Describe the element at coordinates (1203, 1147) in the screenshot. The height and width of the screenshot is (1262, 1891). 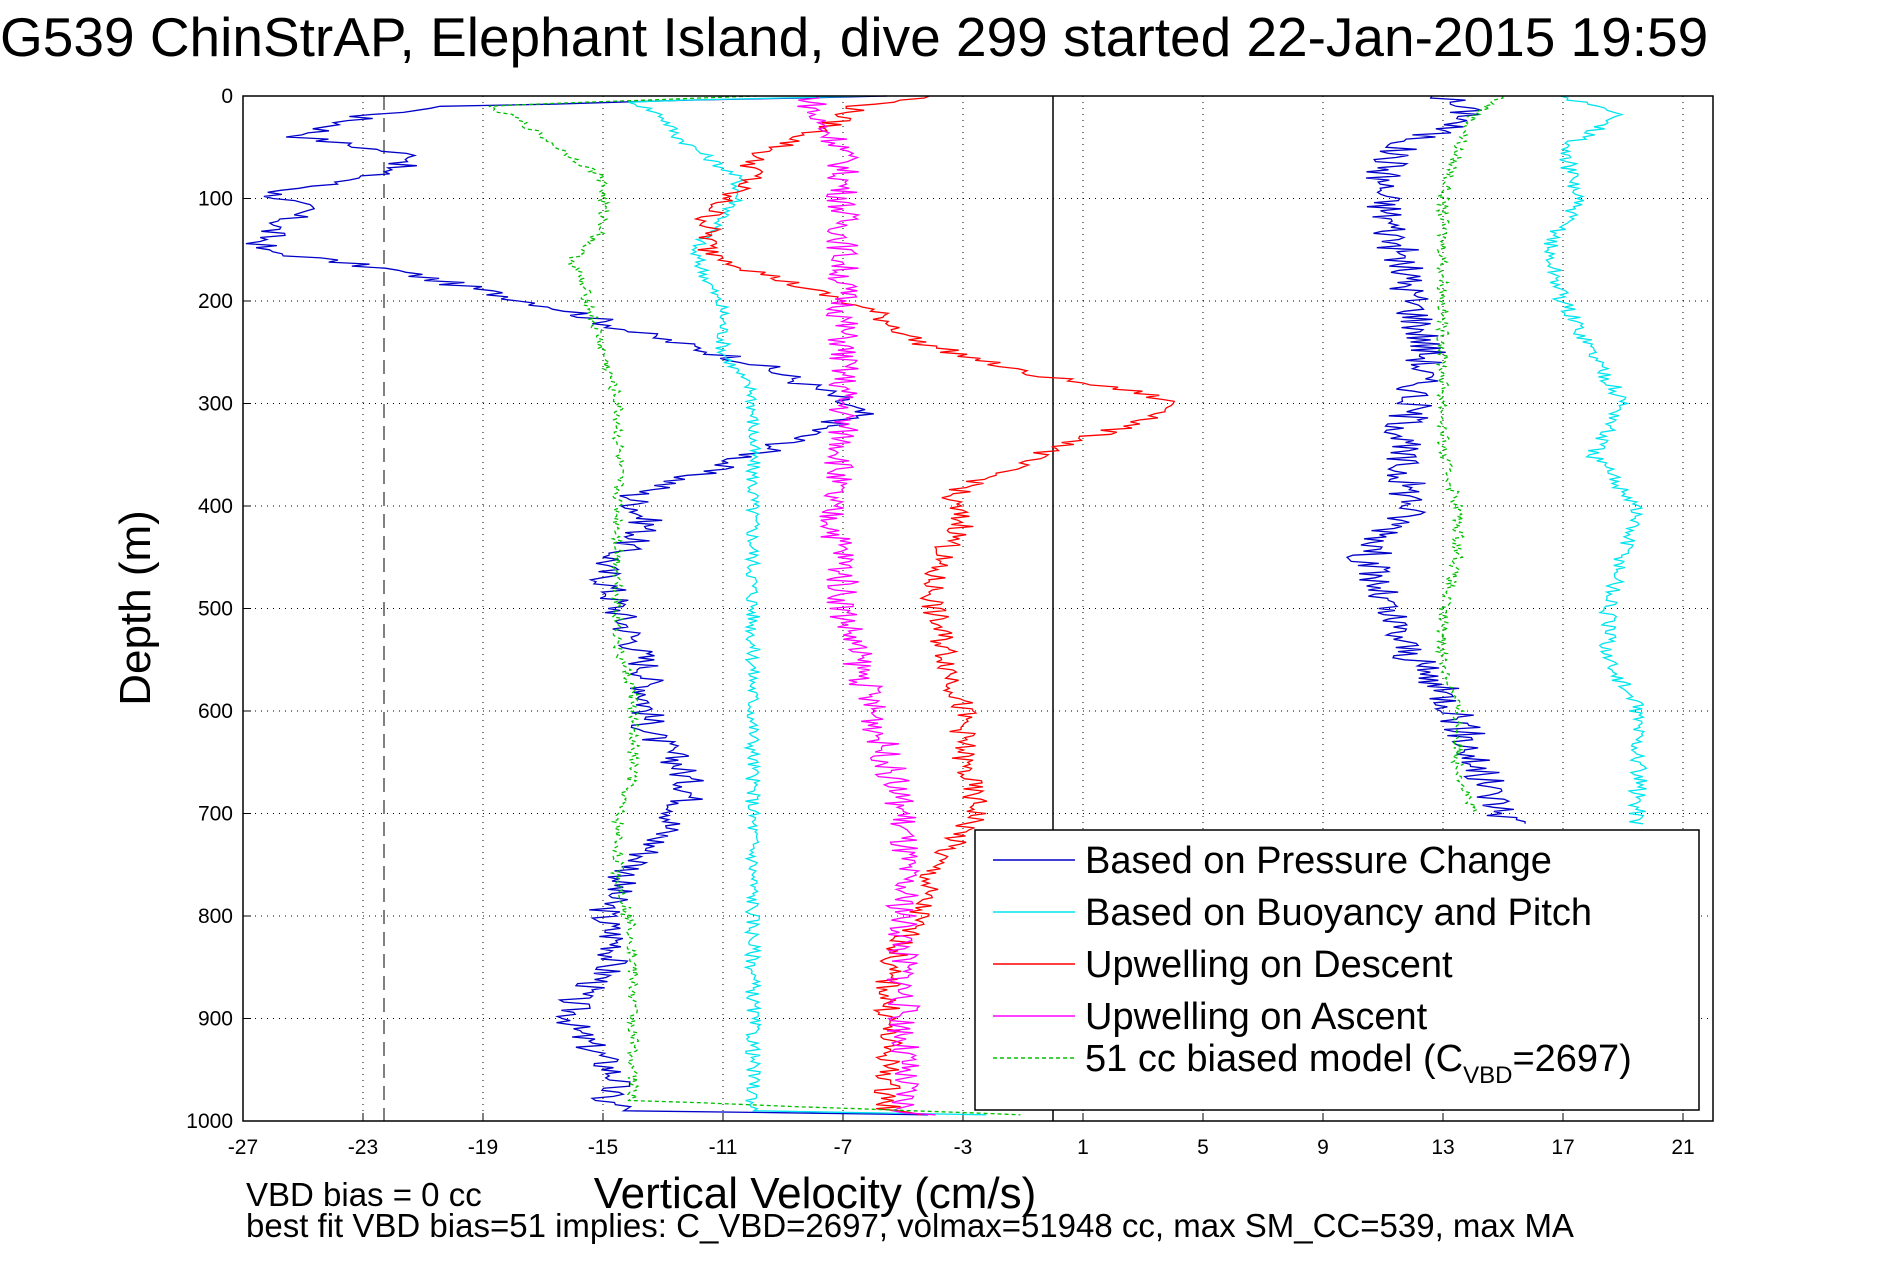
I see `x-tick-label: 5` at that location.